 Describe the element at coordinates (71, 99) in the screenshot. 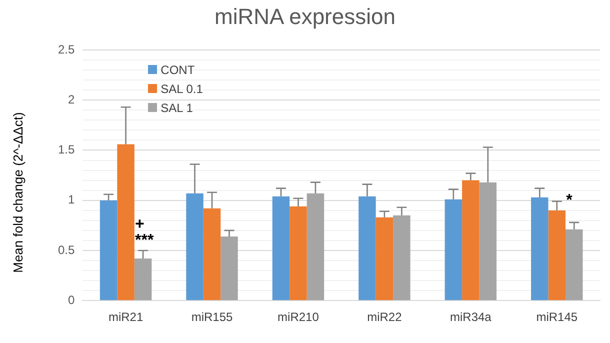

I see `y-tick-label: 2` at that location.